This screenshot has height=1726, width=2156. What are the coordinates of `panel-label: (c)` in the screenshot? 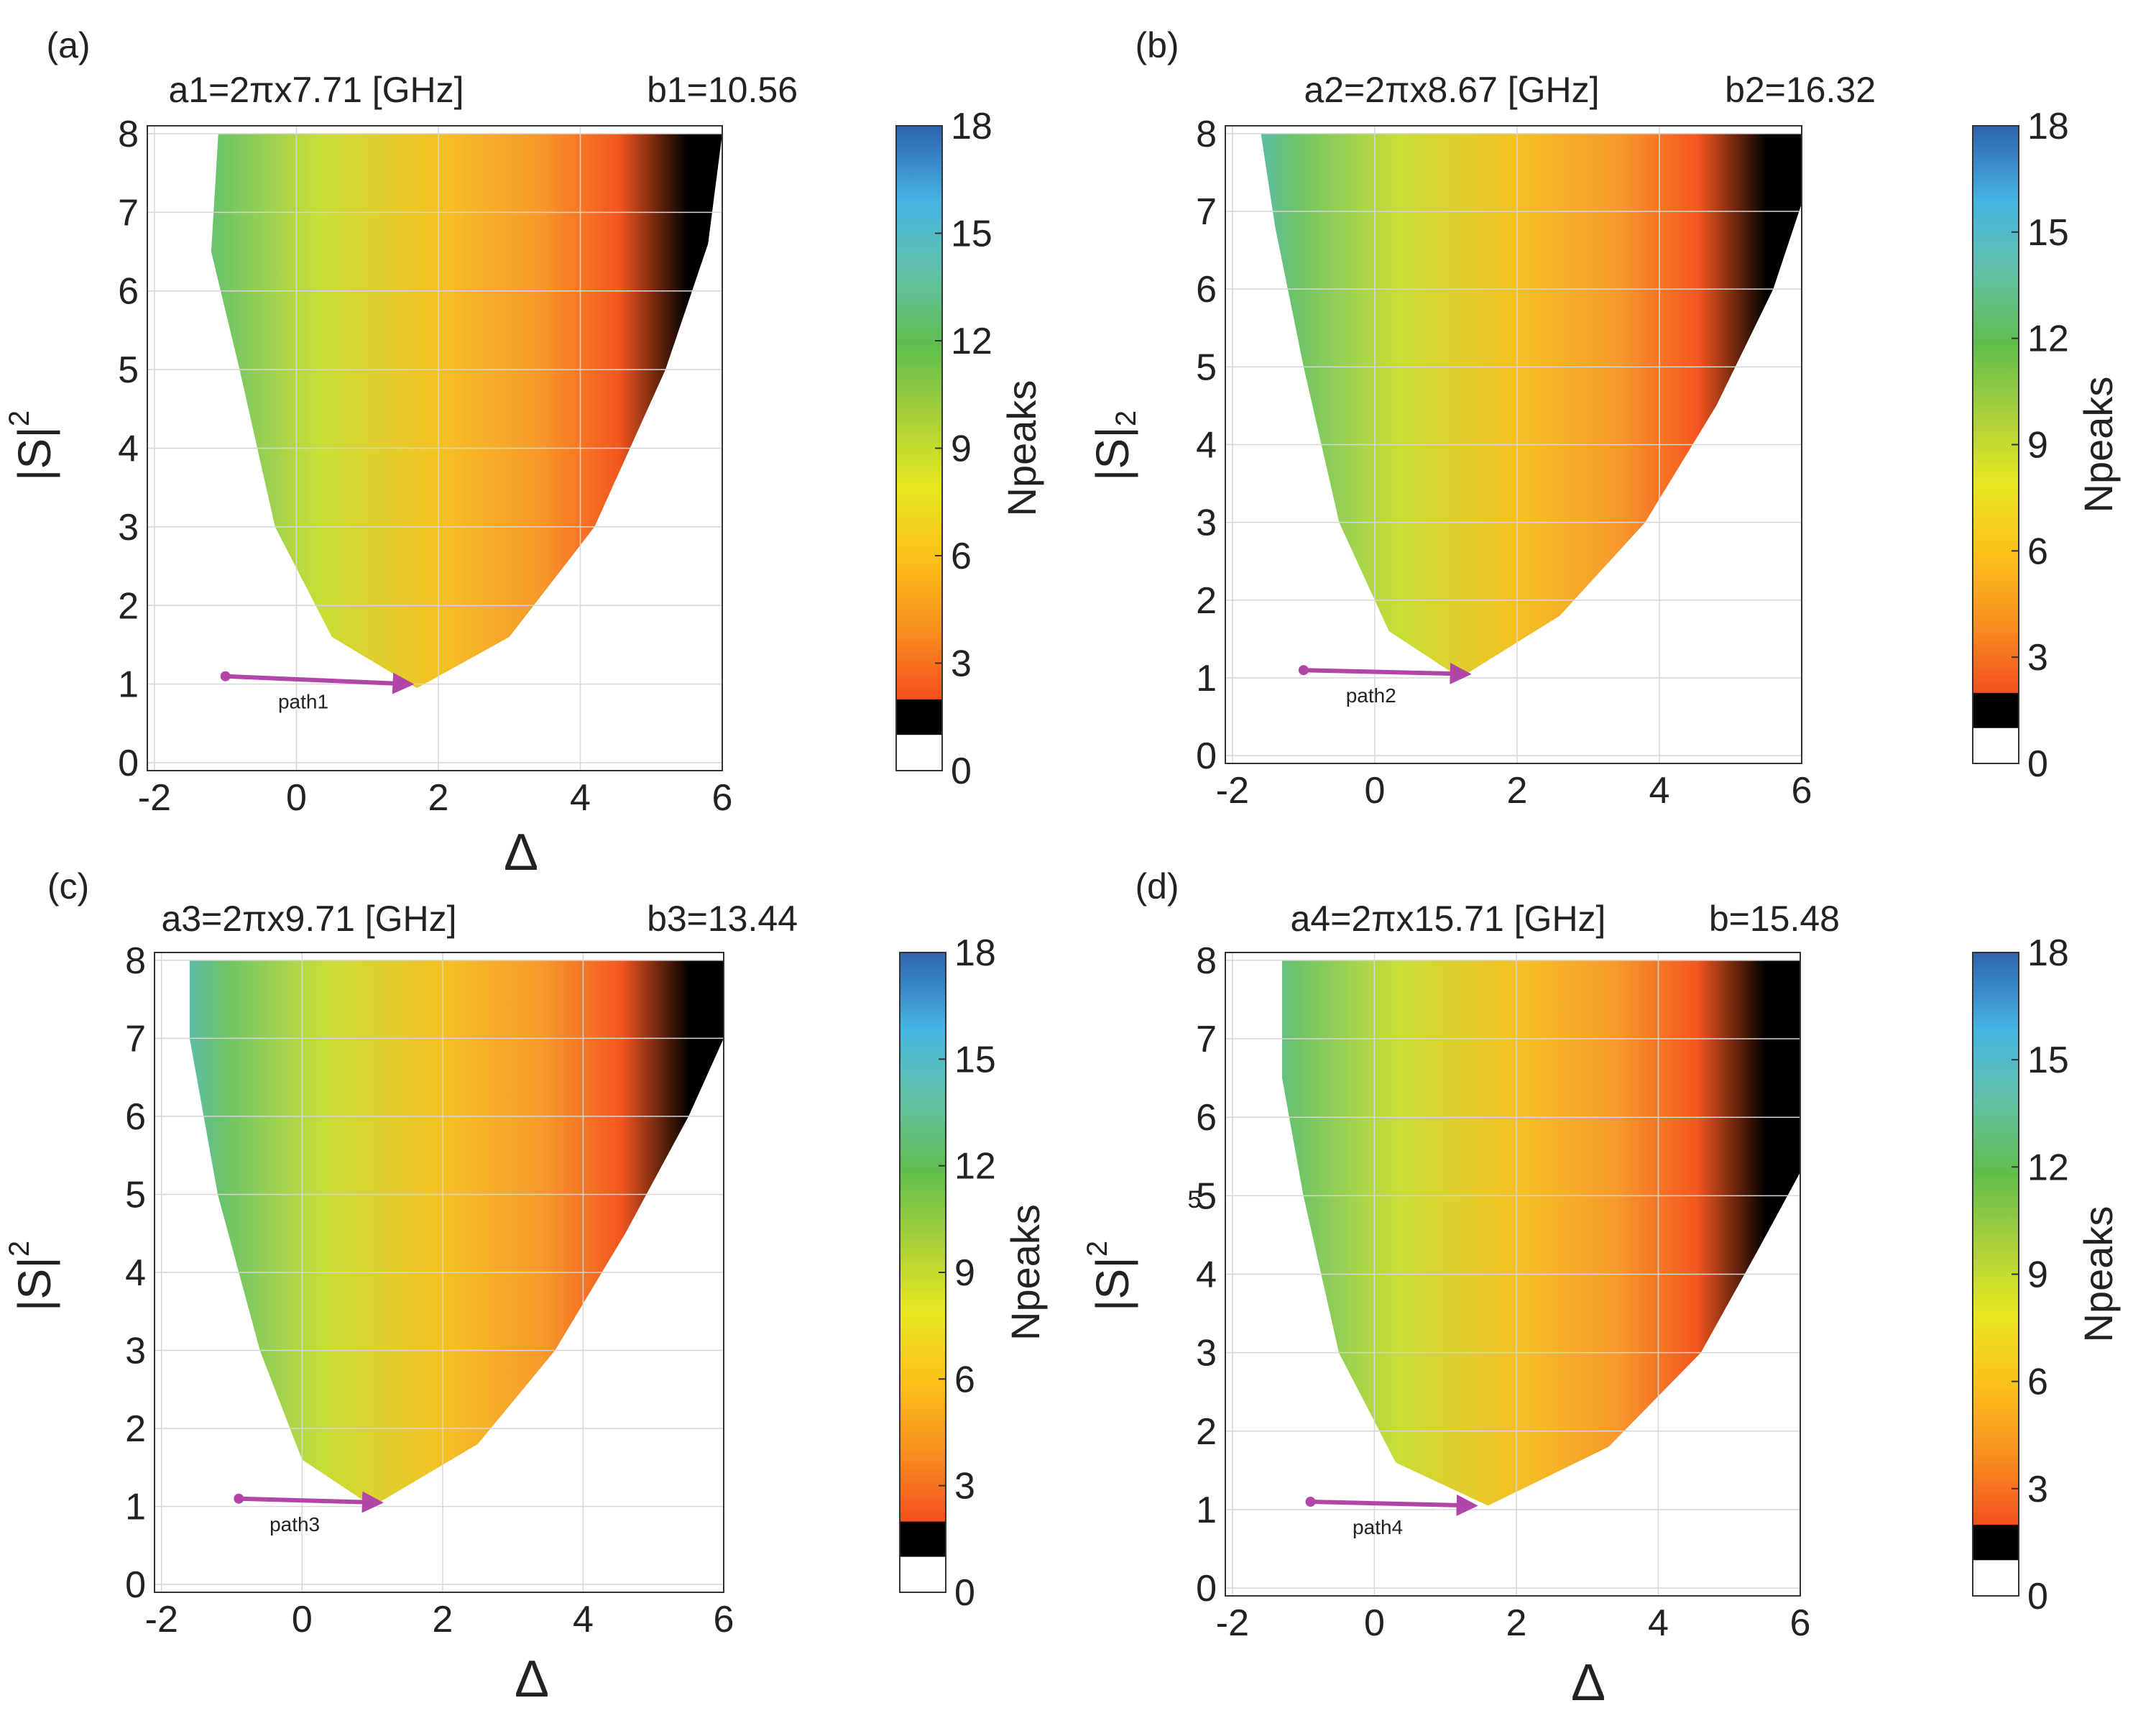 It's located at (68, 886).